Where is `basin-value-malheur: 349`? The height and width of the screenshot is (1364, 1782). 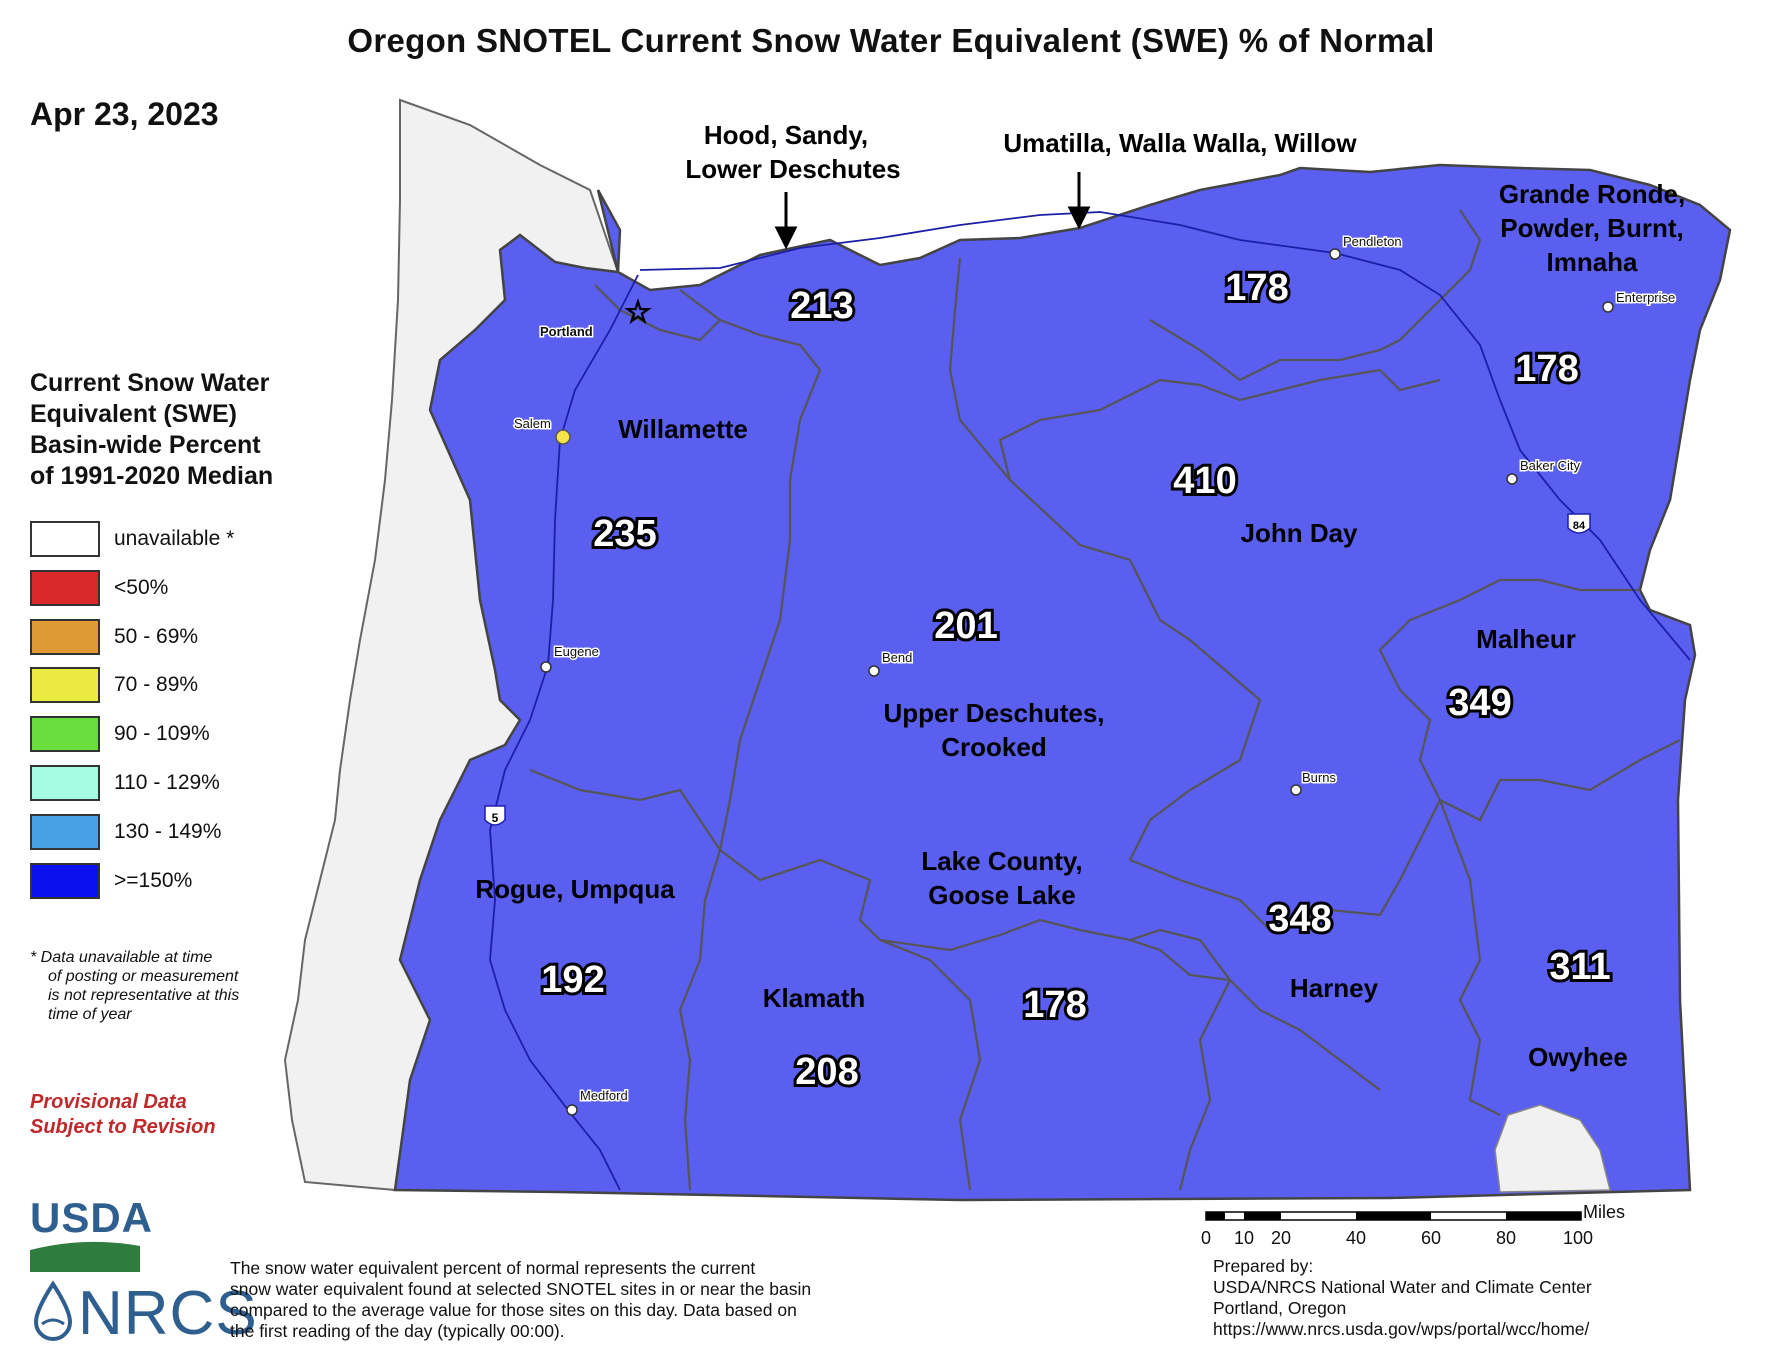
basin-value-malheur: 349 is located at coordinates (1479, 703).